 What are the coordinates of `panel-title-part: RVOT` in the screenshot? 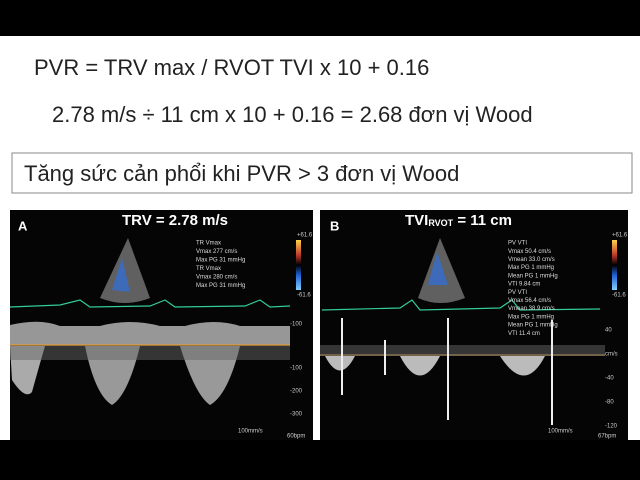 It's located at (440, 223).